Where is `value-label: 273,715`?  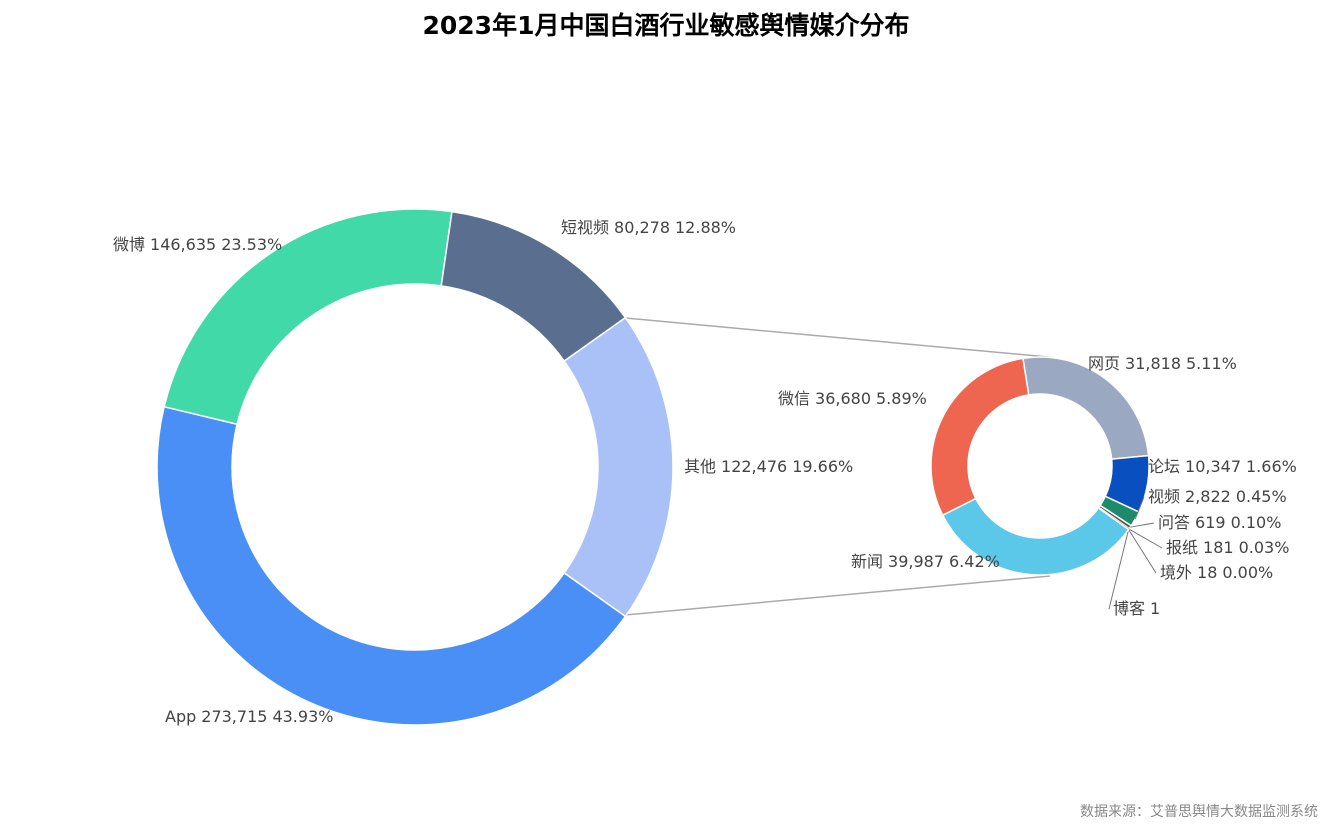 value-label: 273,715 is located at coordinates (234, 716).